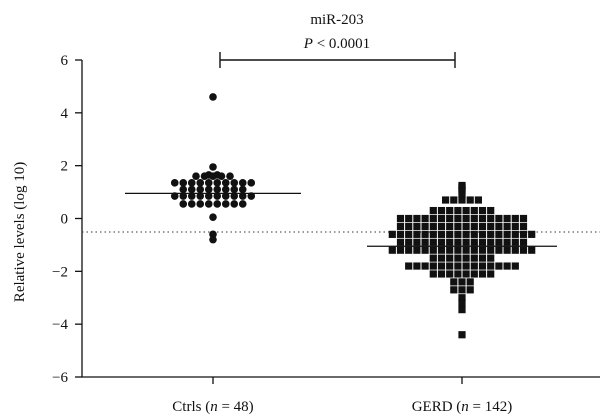  Describe the element at coordinates (336, 44) in the screenshot. I see `p-value-annotation: P < 0.0001` at that location.